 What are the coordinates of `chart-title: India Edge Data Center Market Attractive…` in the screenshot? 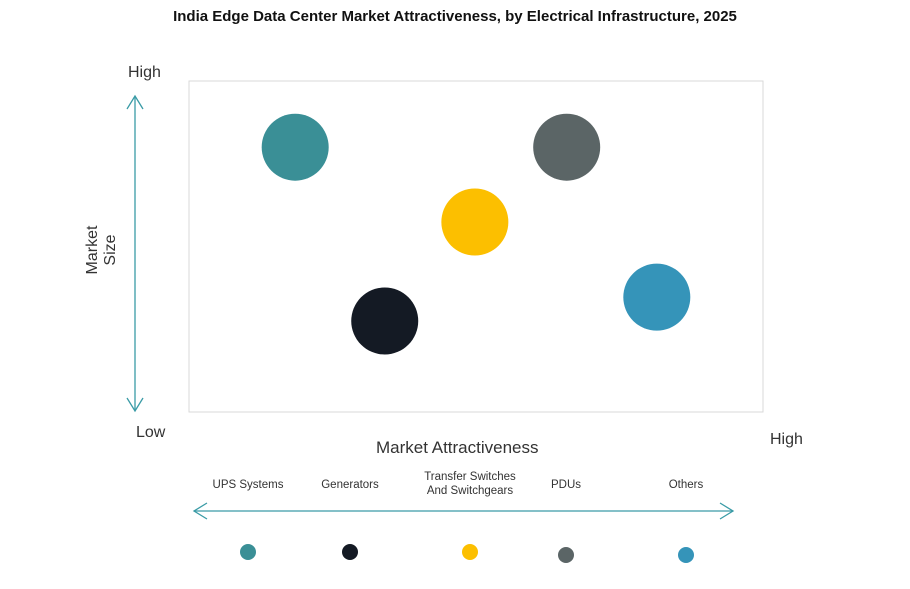 It's located at (455, 16).